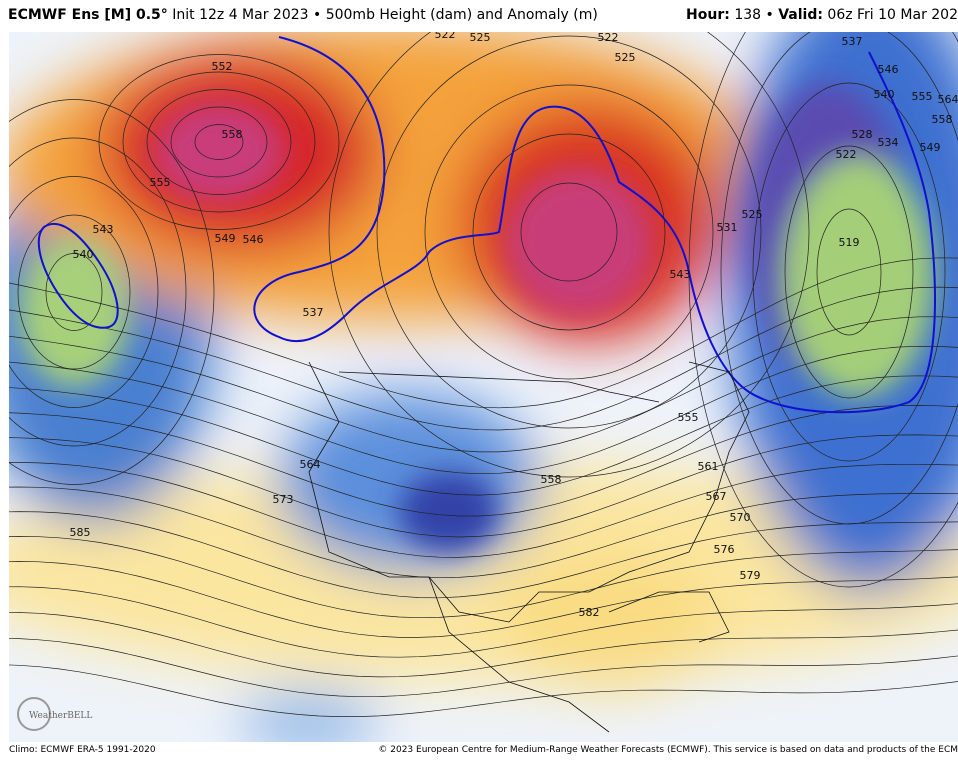 The image size is (958, 761). I want to click on model: ECMWF Ens [M] 0.5°, so click(88, 15).